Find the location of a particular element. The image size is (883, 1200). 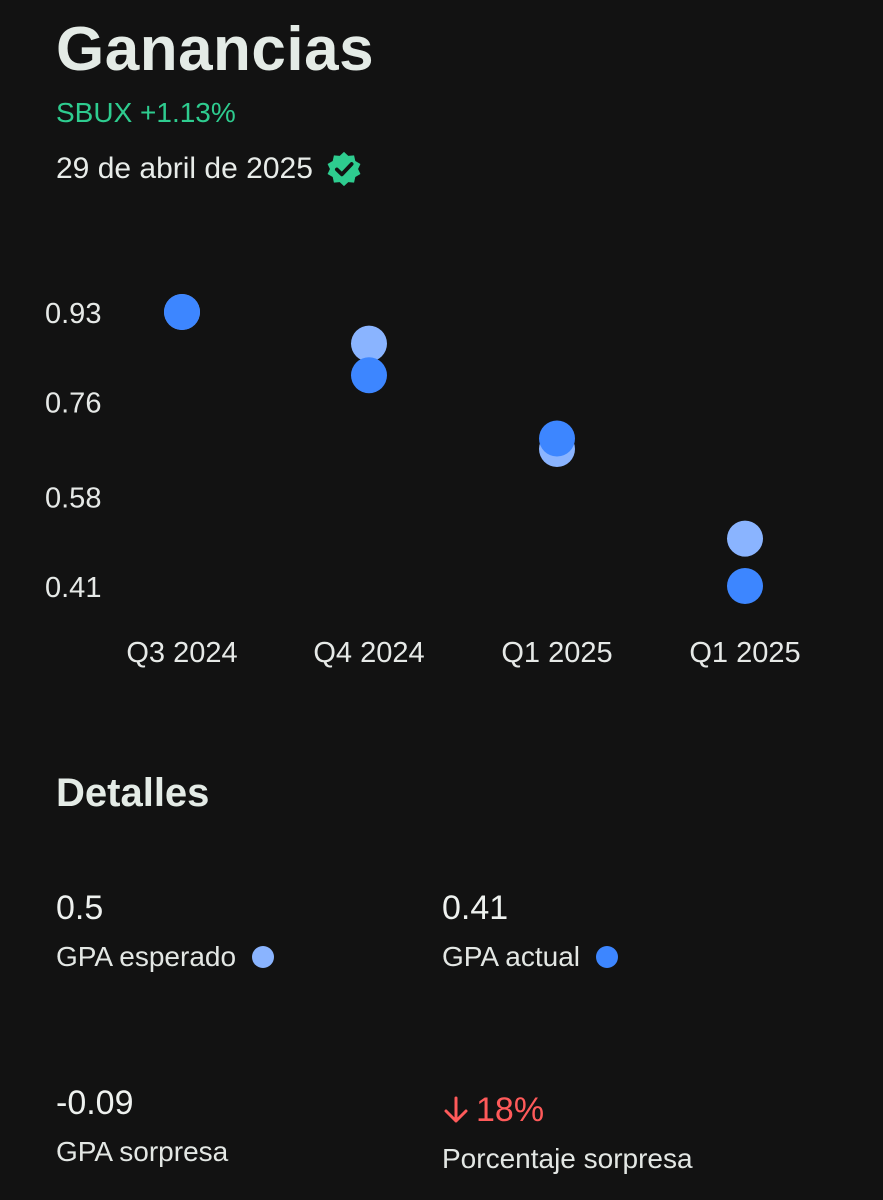

arrow-down-icon is located at coordinates (456, 1109).